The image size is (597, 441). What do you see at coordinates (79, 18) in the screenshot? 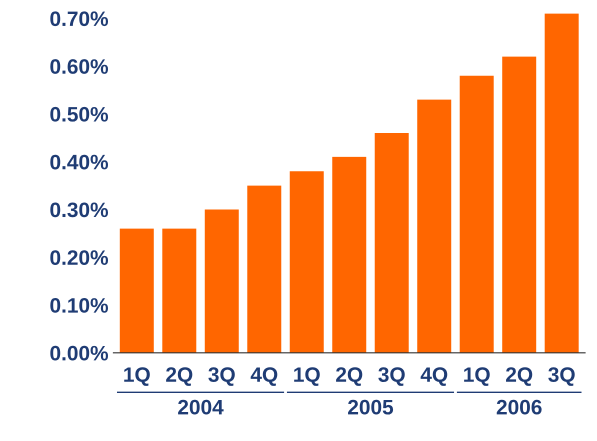
I see `y-tick-label: 0.70%` at bounding box center [79, 18].